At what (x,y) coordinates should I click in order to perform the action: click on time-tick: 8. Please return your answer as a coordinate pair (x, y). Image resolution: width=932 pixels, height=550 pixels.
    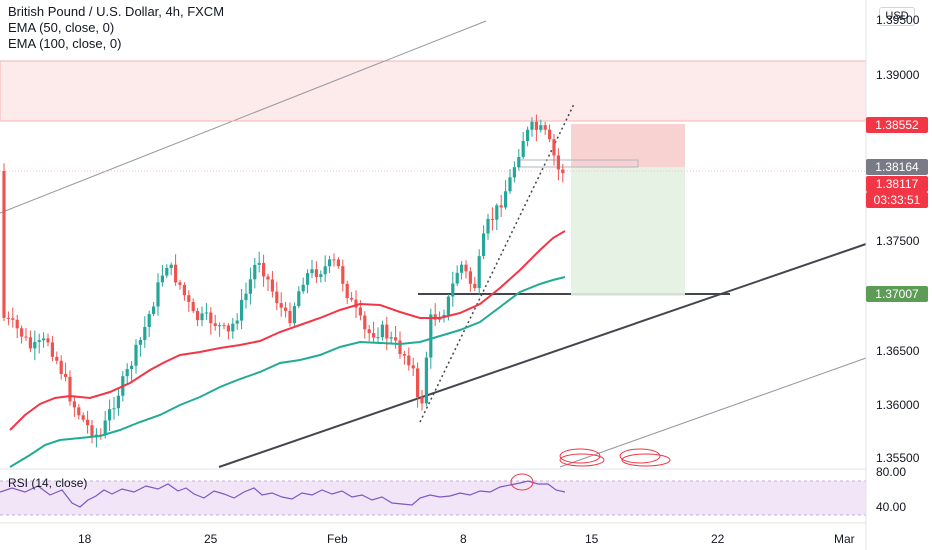
    Looking at the image, I should click on (463, 539).